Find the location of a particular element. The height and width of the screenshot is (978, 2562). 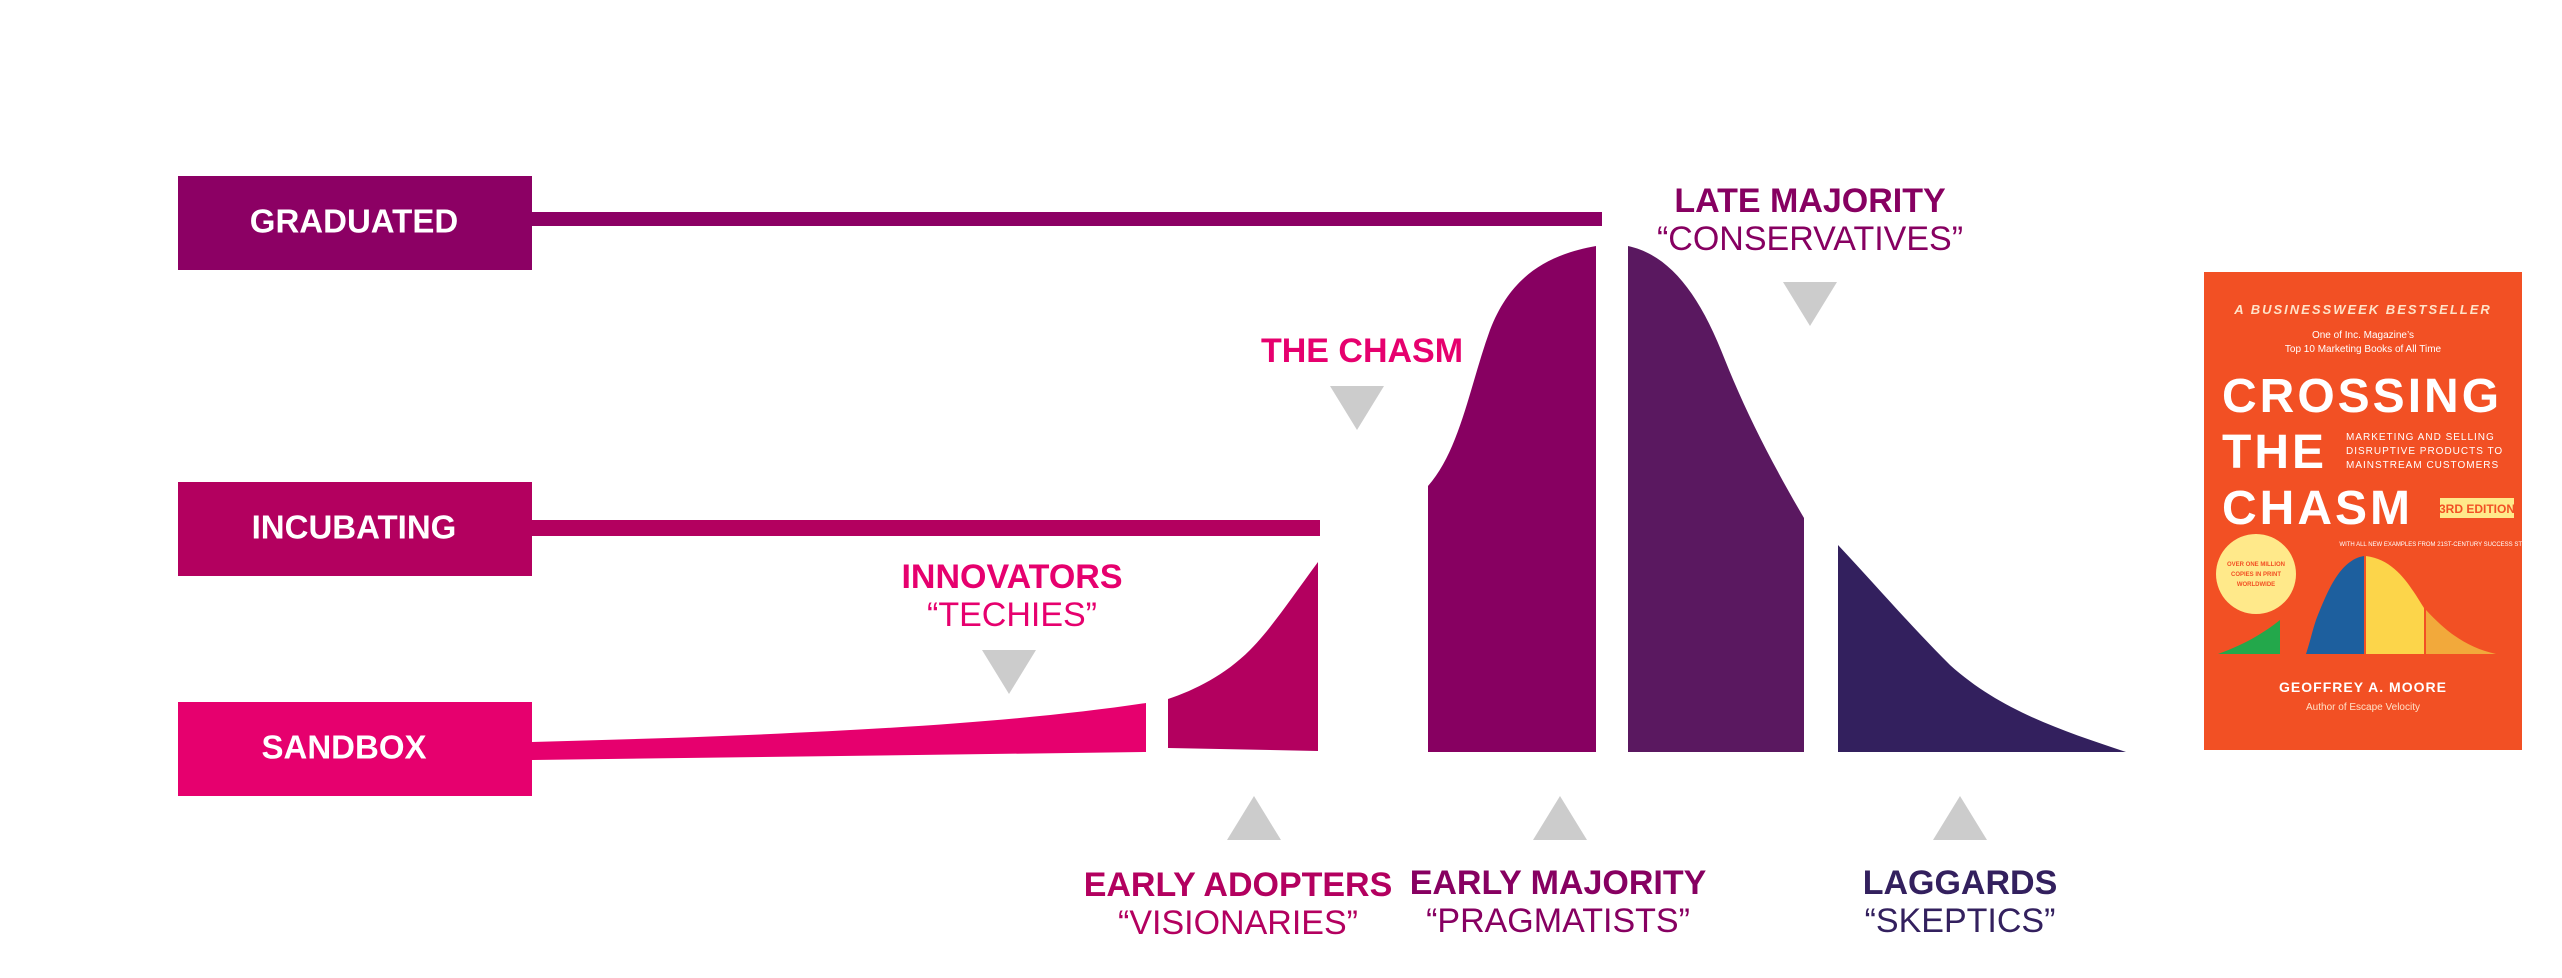

sandbox-label: SANDBOX is located at coordinates (343, 747).